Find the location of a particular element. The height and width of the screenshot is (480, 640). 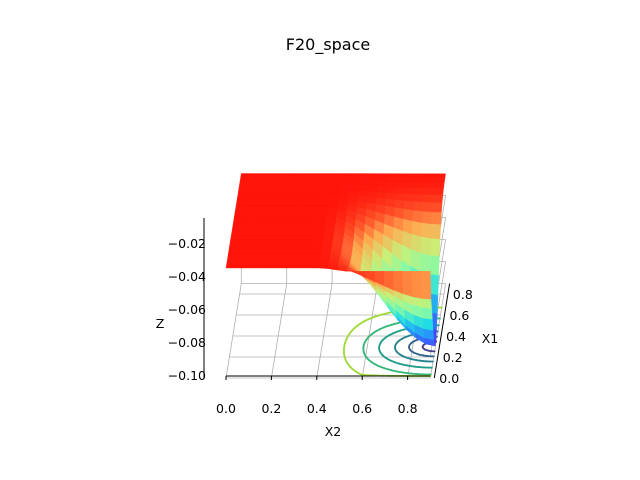

axes is located at coordinates (327, 299).